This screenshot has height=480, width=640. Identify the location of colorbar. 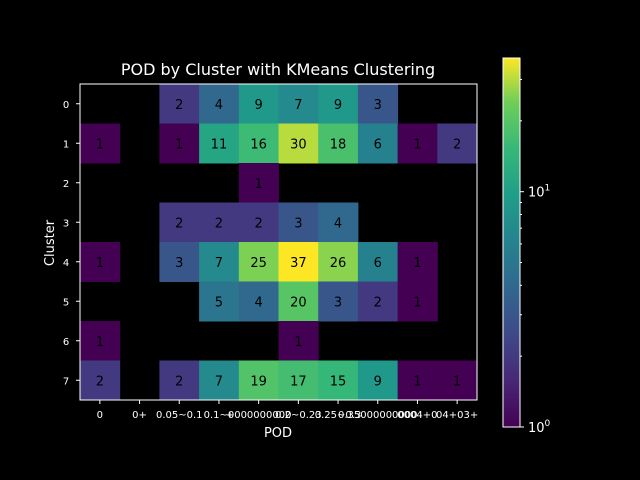
(511, 242).